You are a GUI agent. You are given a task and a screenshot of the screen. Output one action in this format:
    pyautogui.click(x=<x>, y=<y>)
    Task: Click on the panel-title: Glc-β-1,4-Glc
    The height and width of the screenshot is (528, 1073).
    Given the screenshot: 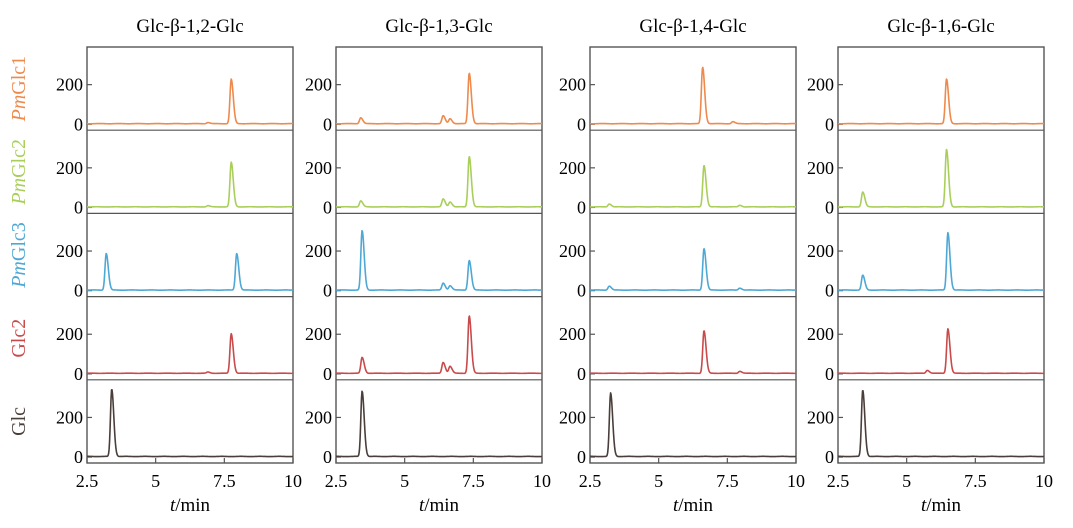 What is the action you would take?
    pyautogui.click(x=692, y=26)
    